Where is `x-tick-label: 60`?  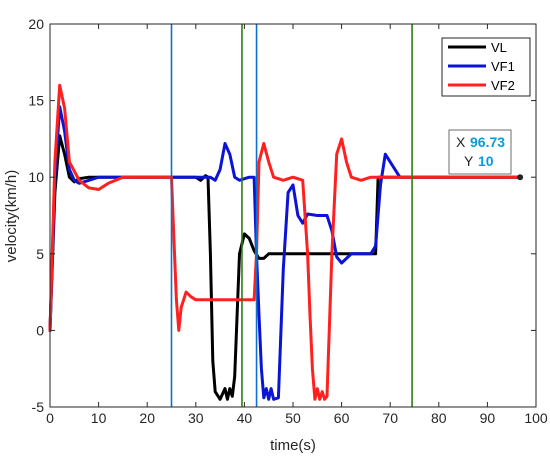 x-tick-label: 60 is located at coordinates (342, 418).